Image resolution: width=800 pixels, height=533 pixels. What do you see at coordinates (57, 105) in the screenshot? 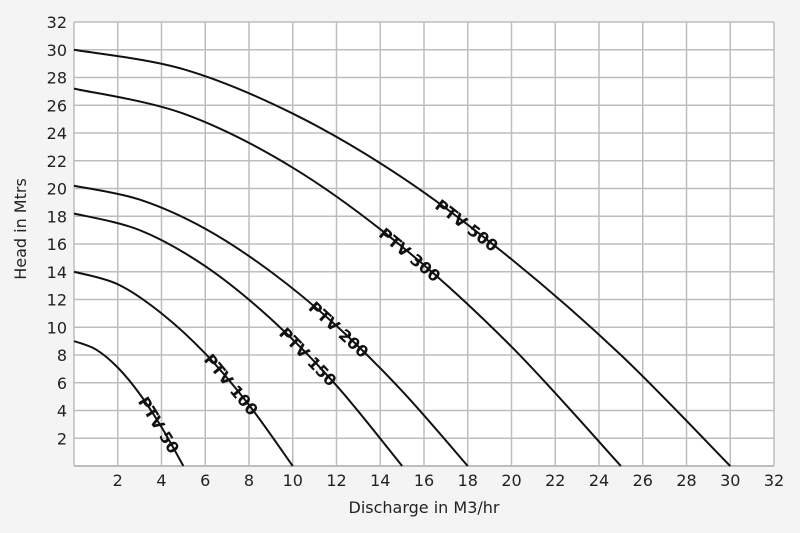
I see `y-tick-label: 26` at bounding box center [57, 105].